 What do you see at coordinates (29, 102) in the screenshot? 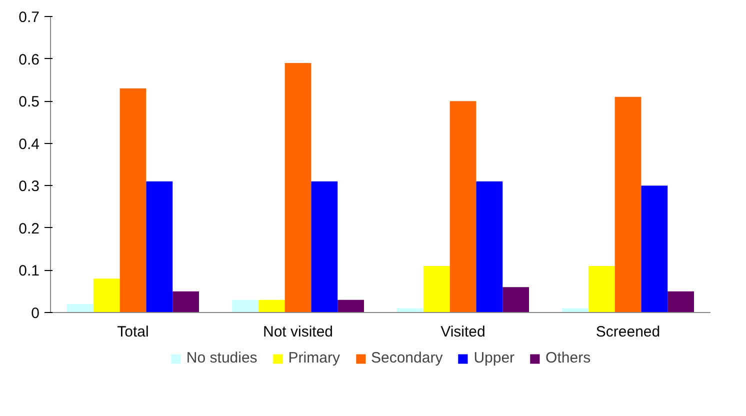
I see `y-tick-label: 0.5` at bounding box center [29, 102].